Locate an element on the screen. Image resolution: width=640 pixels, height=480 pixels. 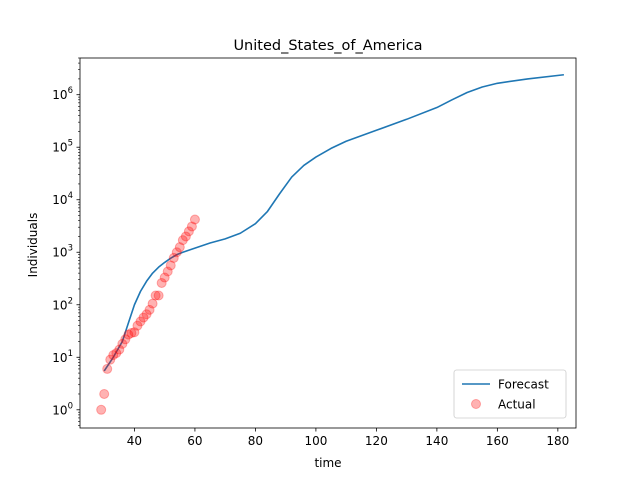
legend: Forecast Actual is located at coordinates (510, 394).